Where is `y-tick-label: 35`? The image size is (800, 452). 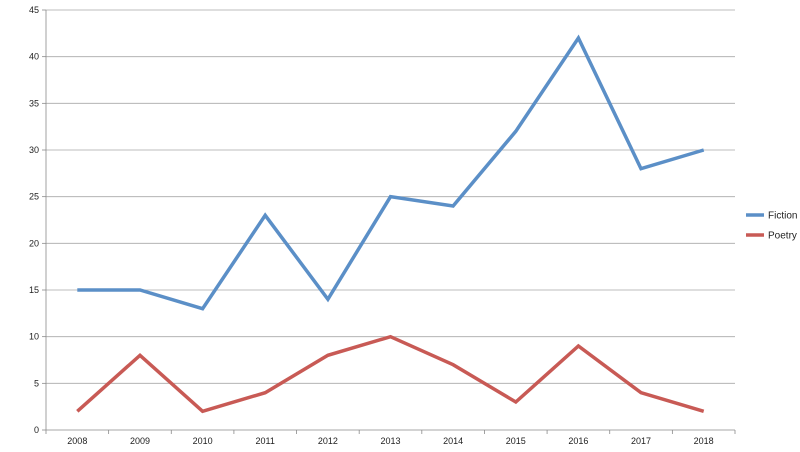 y-tick-label: 35 is located at coordinates (34, 103).